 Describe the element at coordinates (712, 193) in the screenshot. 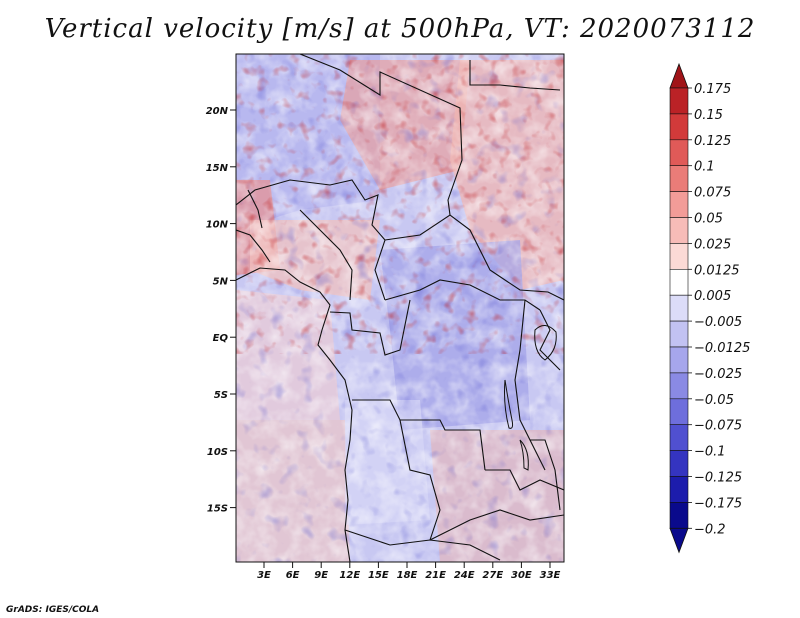

I see `colorbar-label: 0.075` at that location.